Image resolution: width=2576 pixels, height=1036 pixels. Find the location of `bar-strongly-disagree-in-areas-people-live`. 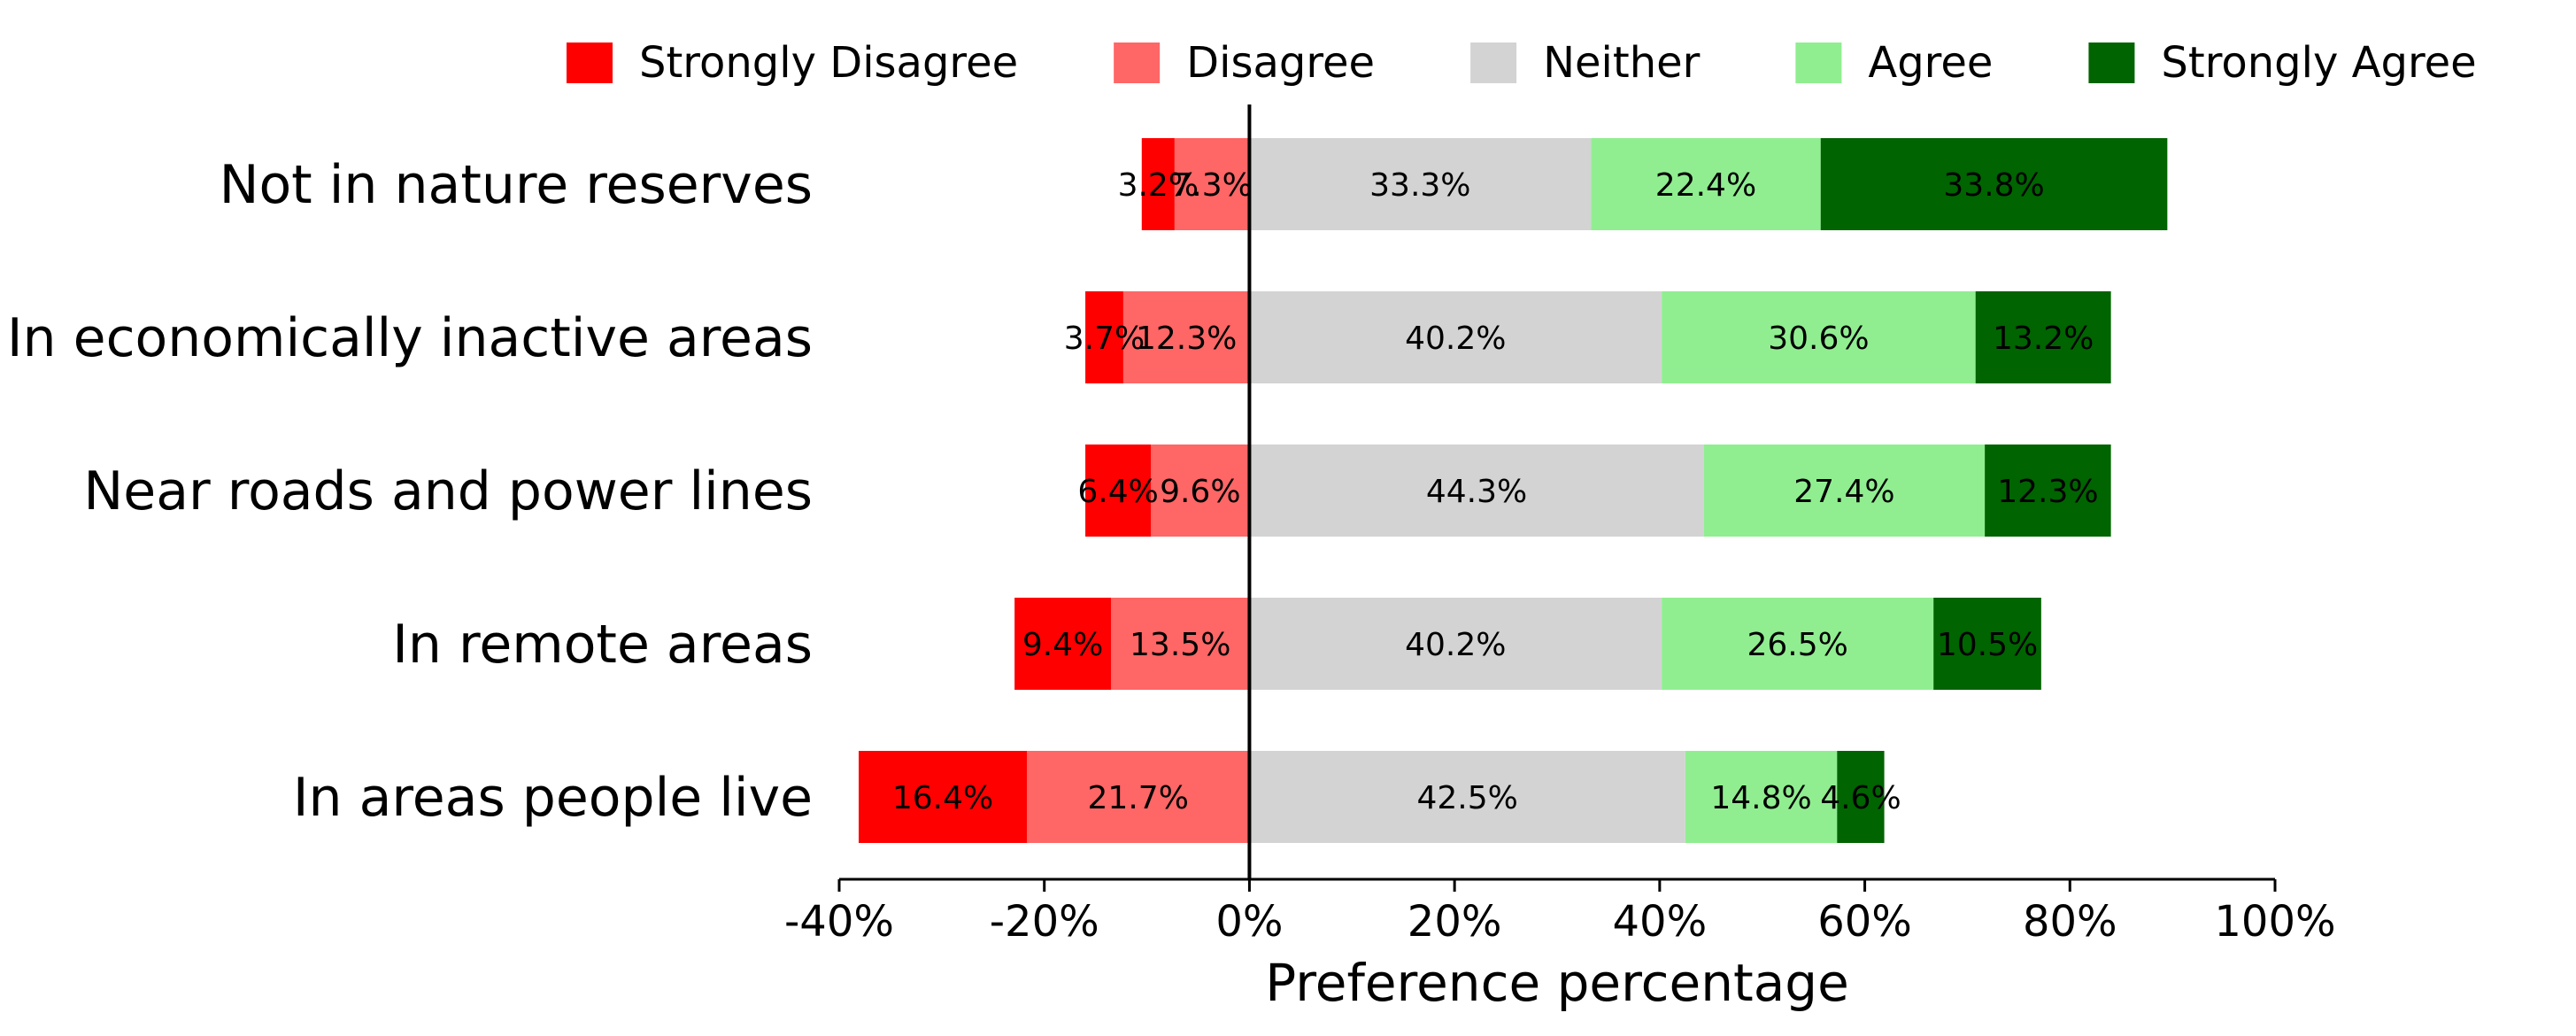

bar-strongly-disagree-in-areas-people-live is located at coordinates (943, 797).